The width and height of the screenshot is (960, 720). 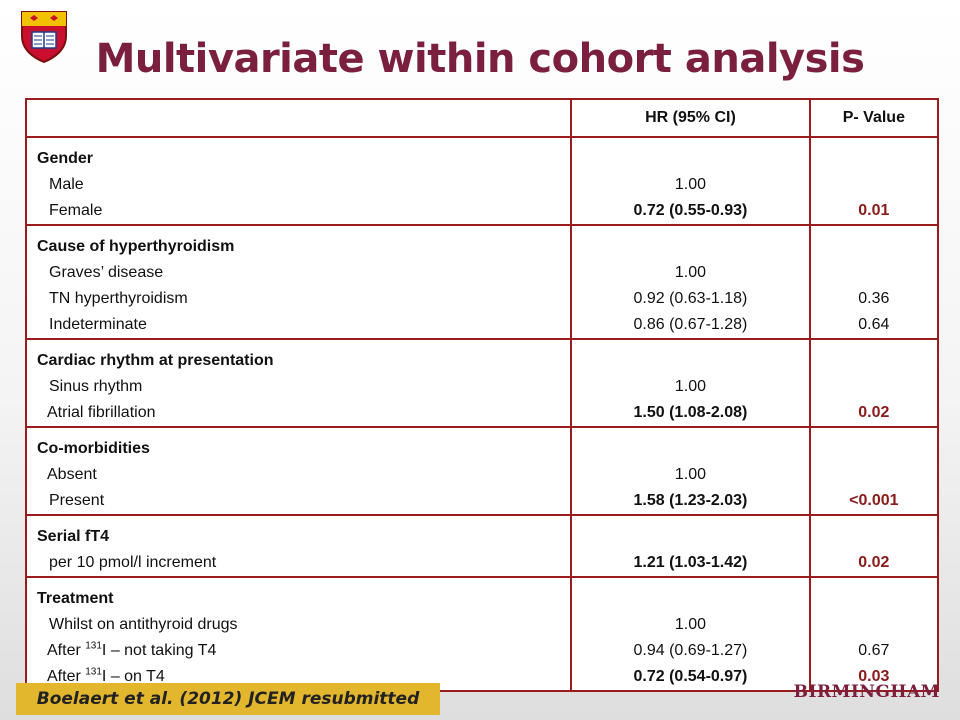 What do you see at coordinates (690, 118) in the screenshot?
I see `header-hr: HR (95% CI)` at bounding box center [690, 118].